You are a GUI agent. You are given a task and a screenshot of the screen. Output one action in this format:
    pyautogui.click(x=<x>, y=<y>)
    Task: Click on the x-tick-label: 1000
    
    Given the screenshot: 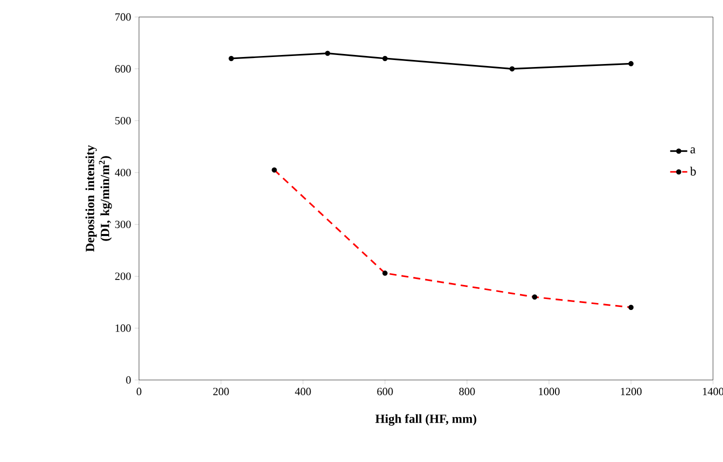 What is the action you would take?
    pyautogui.click(x=549, y=392)
    